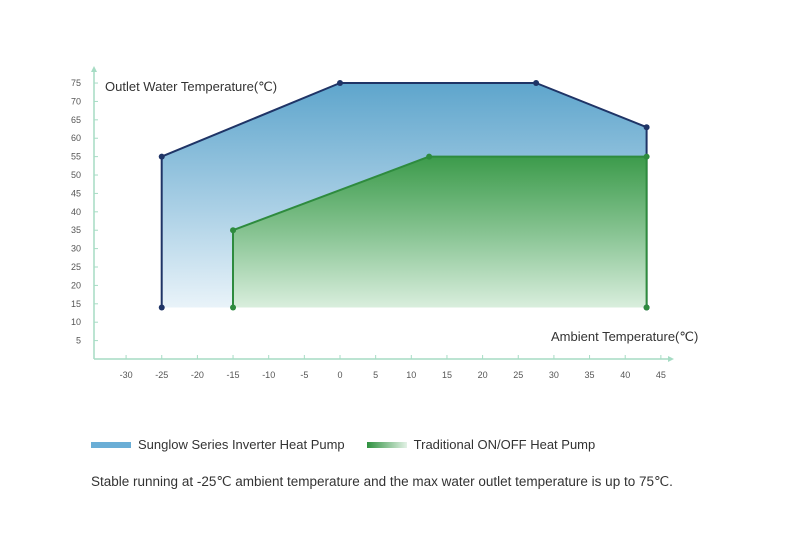  I want to click on x-tick-label: -15, so click(233, 375).